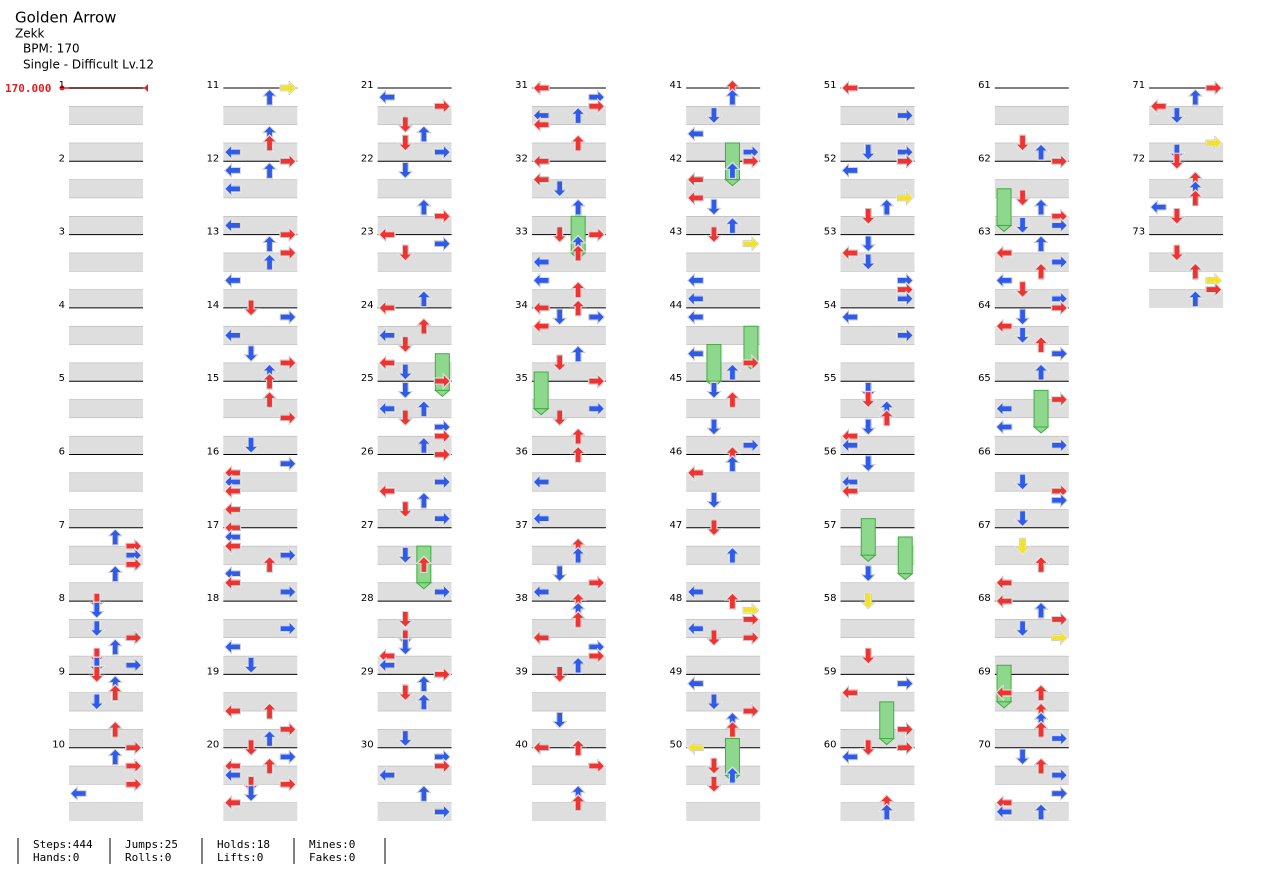 Image resolution: width=1280 pixels, height=880 pixels. What do you see at coordinates (675, 452) in the screenshot?
I see `measure-number: 46` at bounding box center [675, 452].